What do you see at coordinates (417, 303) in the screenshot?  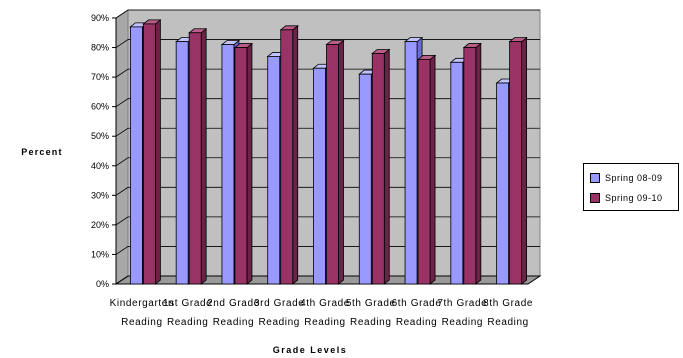 I see `x-tick-label: 6th Grade` at bounding box center [417, 303].